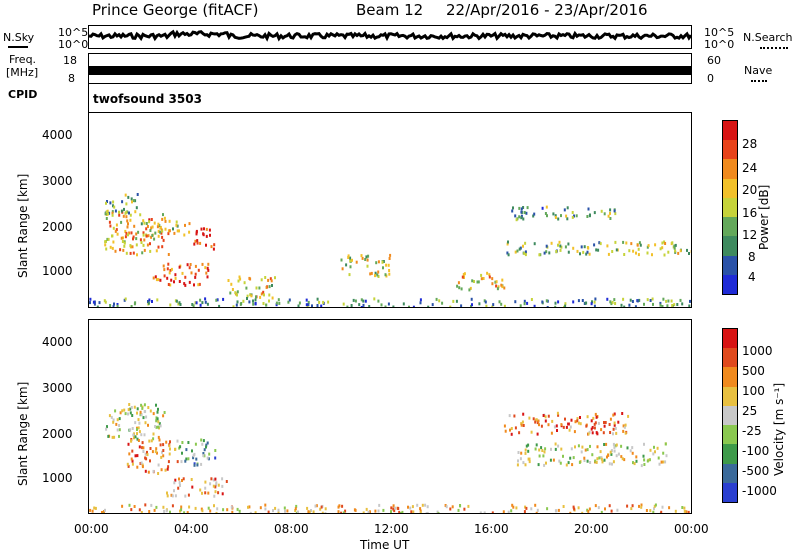  What do you see at coordinates (73, 32) in the screenshot?
I see `nsky-tick-top: 10^5` at bounding box center [73, 32].